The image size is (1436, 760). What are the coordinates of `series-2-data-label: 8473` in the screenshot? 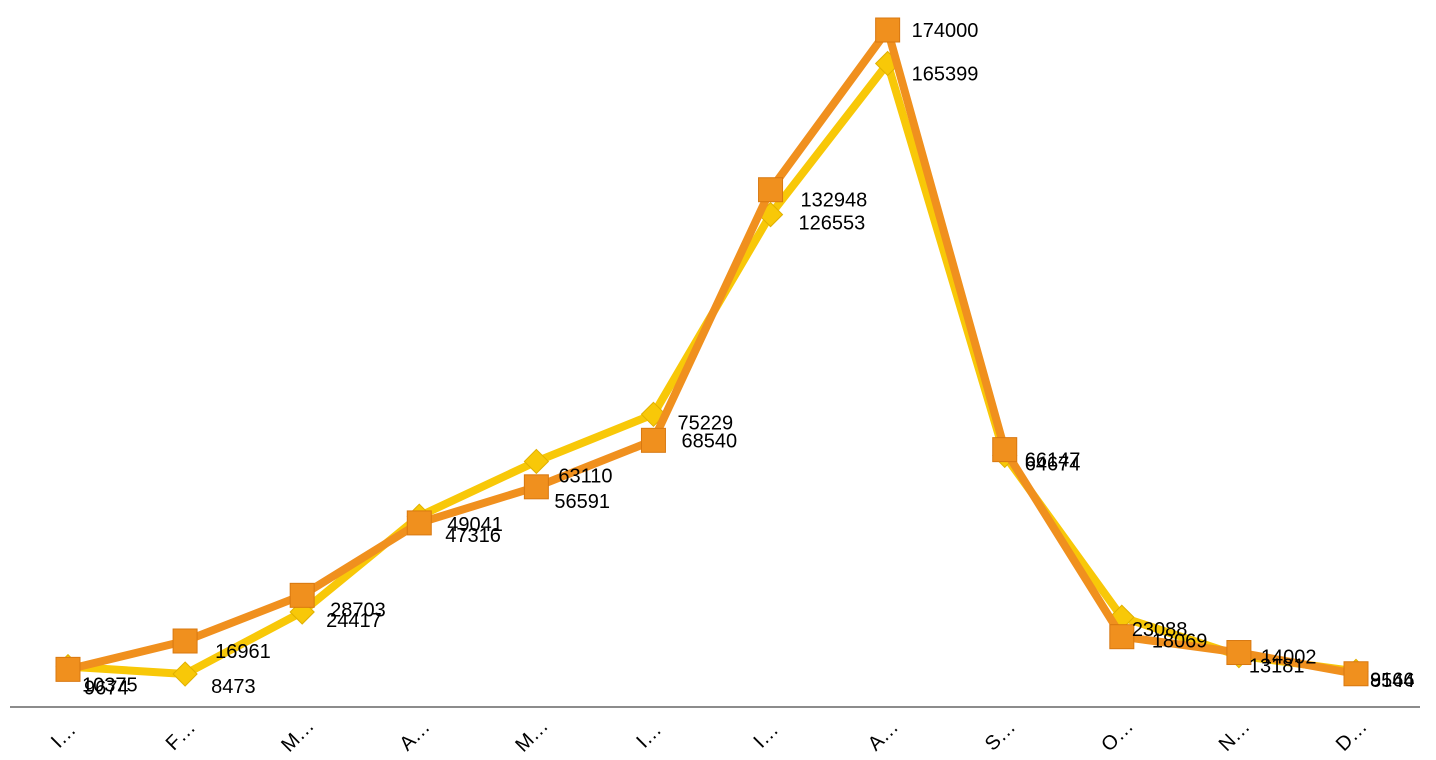 It's located at (233, 687).